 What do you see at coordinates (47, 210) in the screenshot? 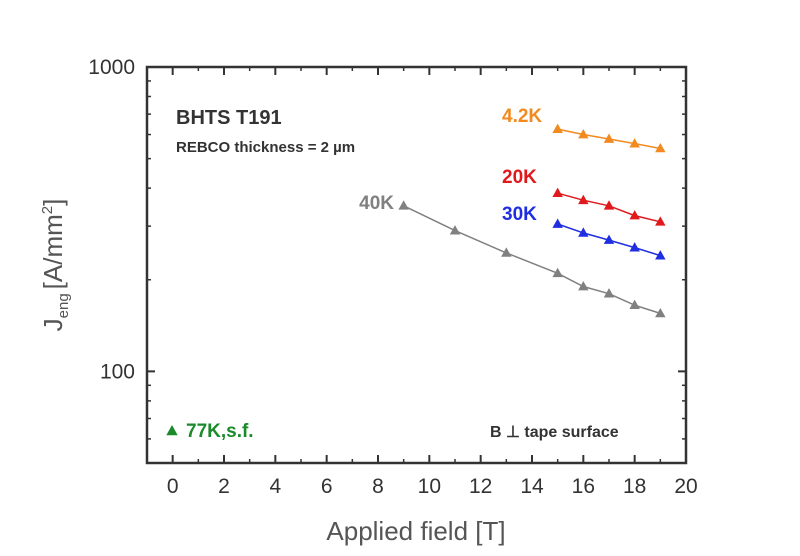
I see `y-axis-label-sup: 2` at bounding box center [47, 210].